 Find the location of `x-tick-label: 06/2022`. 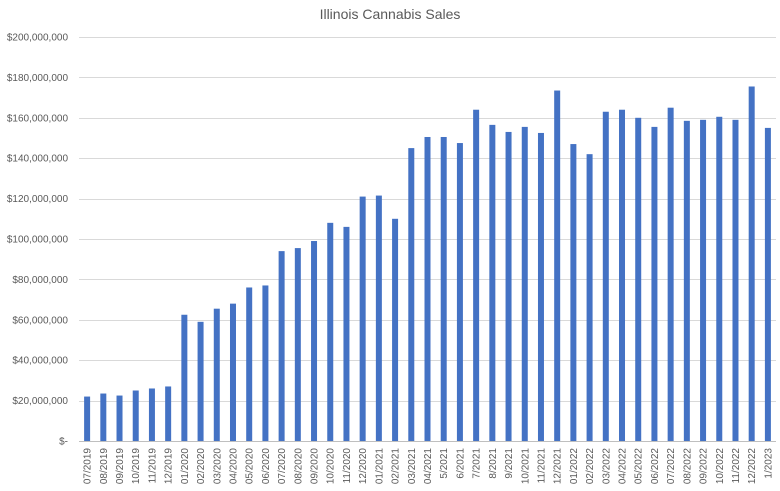

x-tick-label: 06/2022 is located at coordinates (655, 466).